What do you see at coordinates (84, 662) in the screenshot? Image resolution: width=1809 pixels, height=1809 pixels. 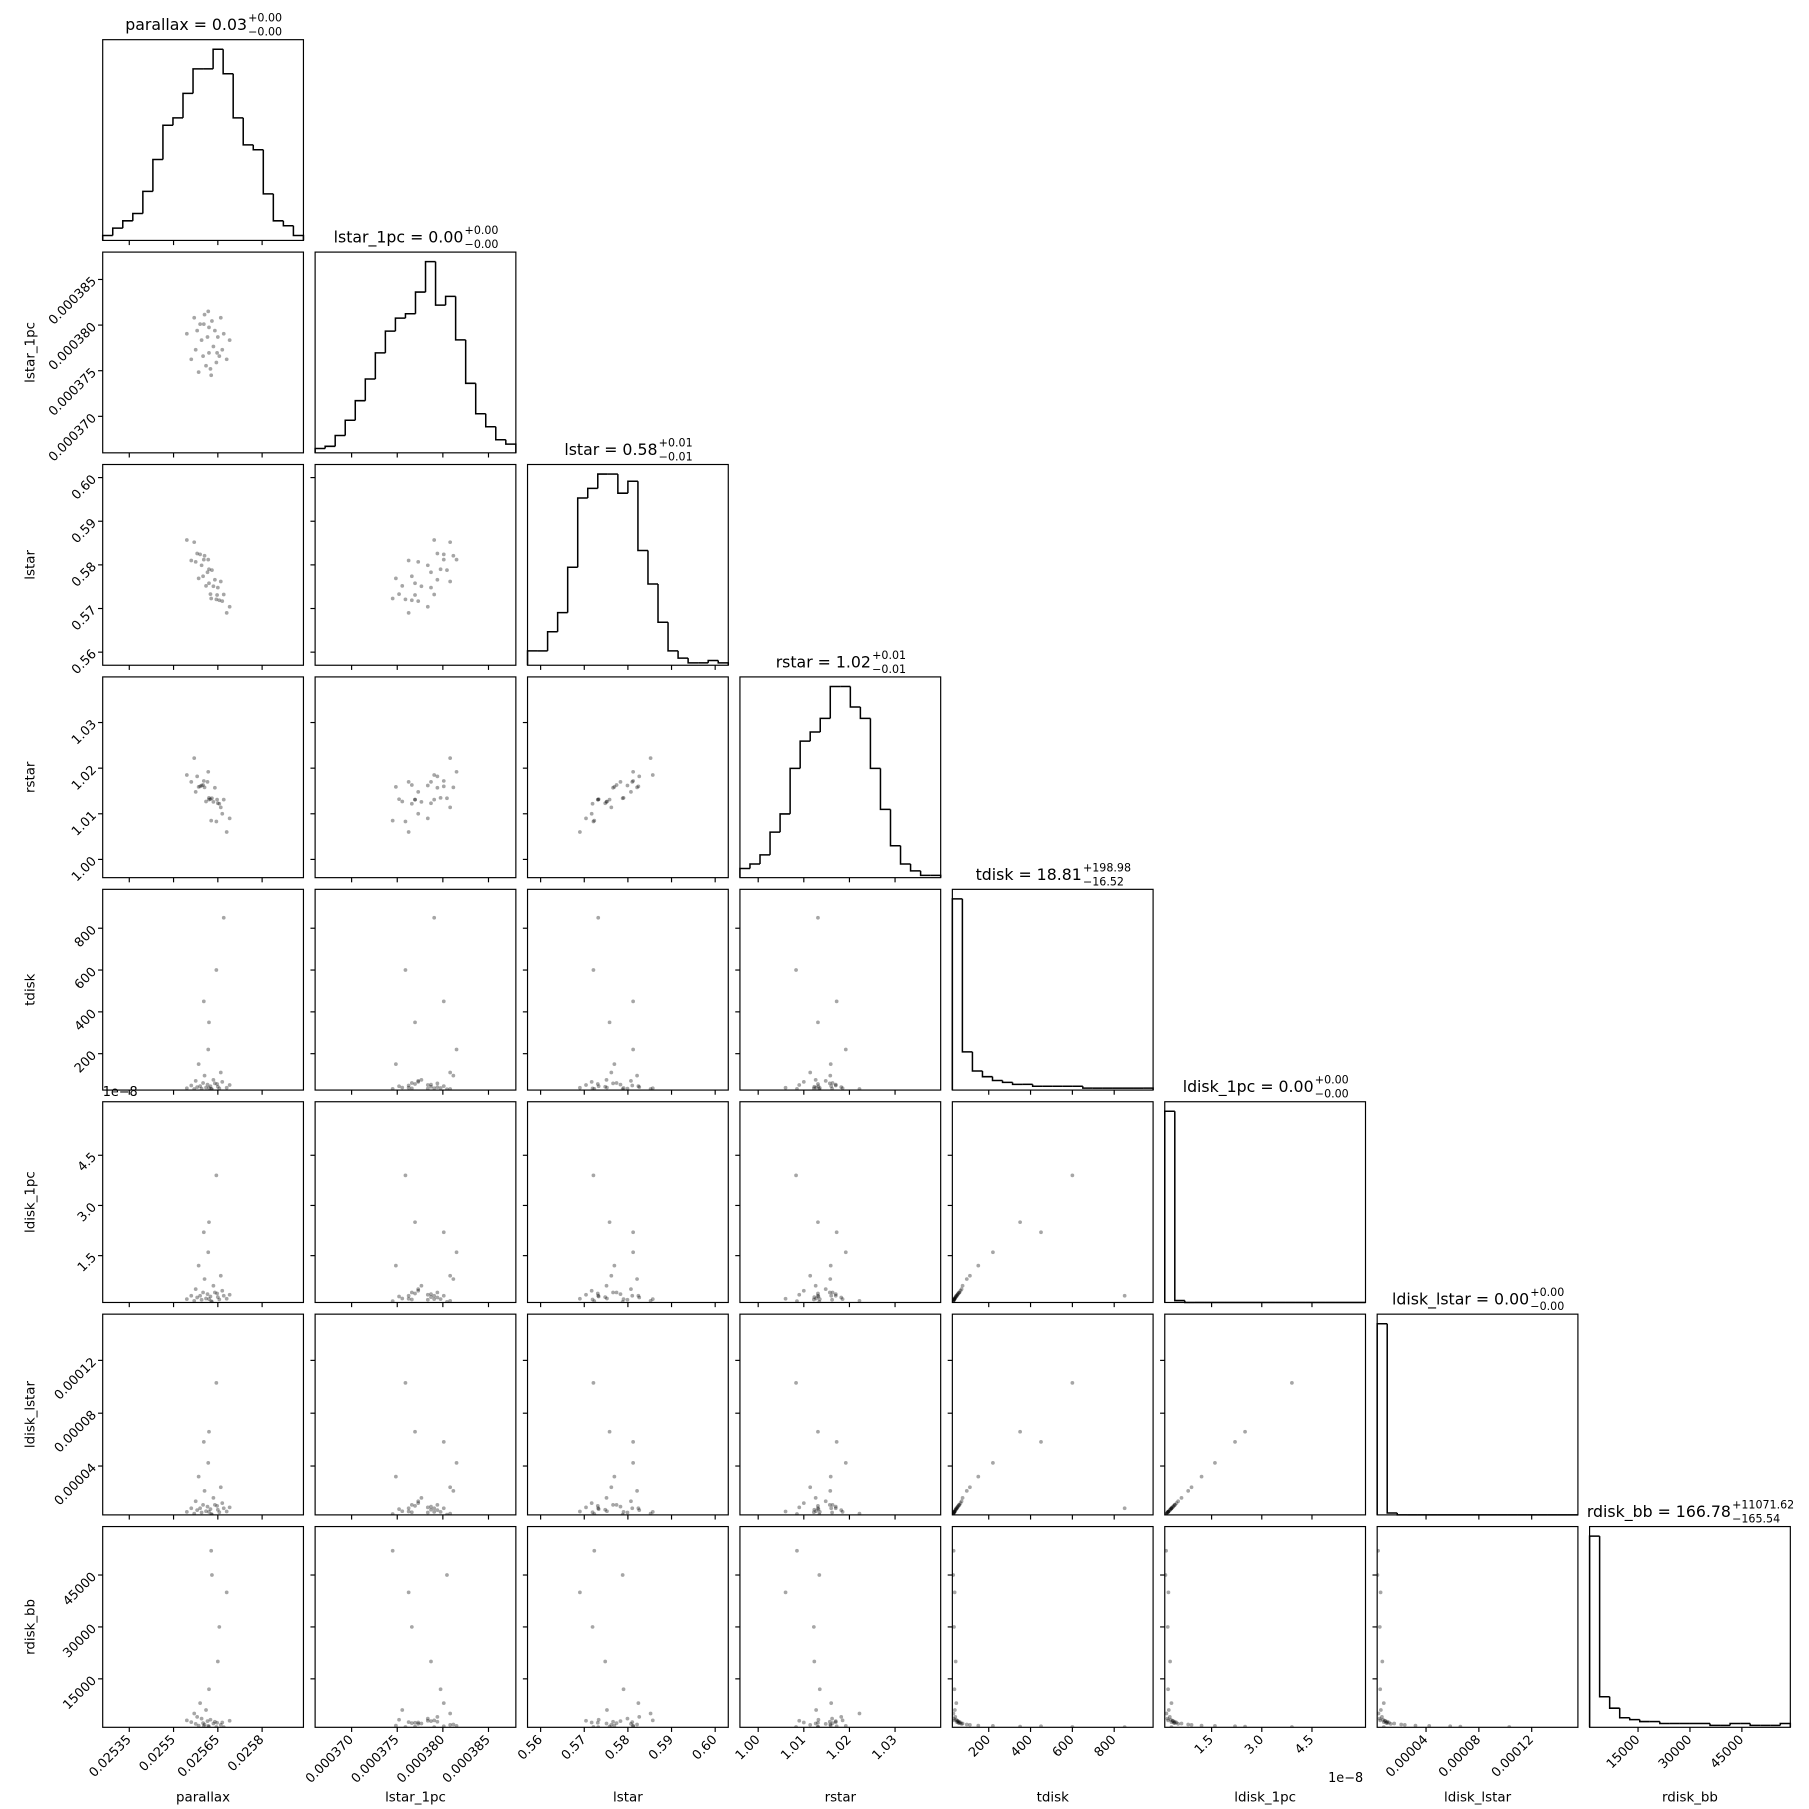 I see `y-tick-label: 0.56` at bounding box center [84, 662].